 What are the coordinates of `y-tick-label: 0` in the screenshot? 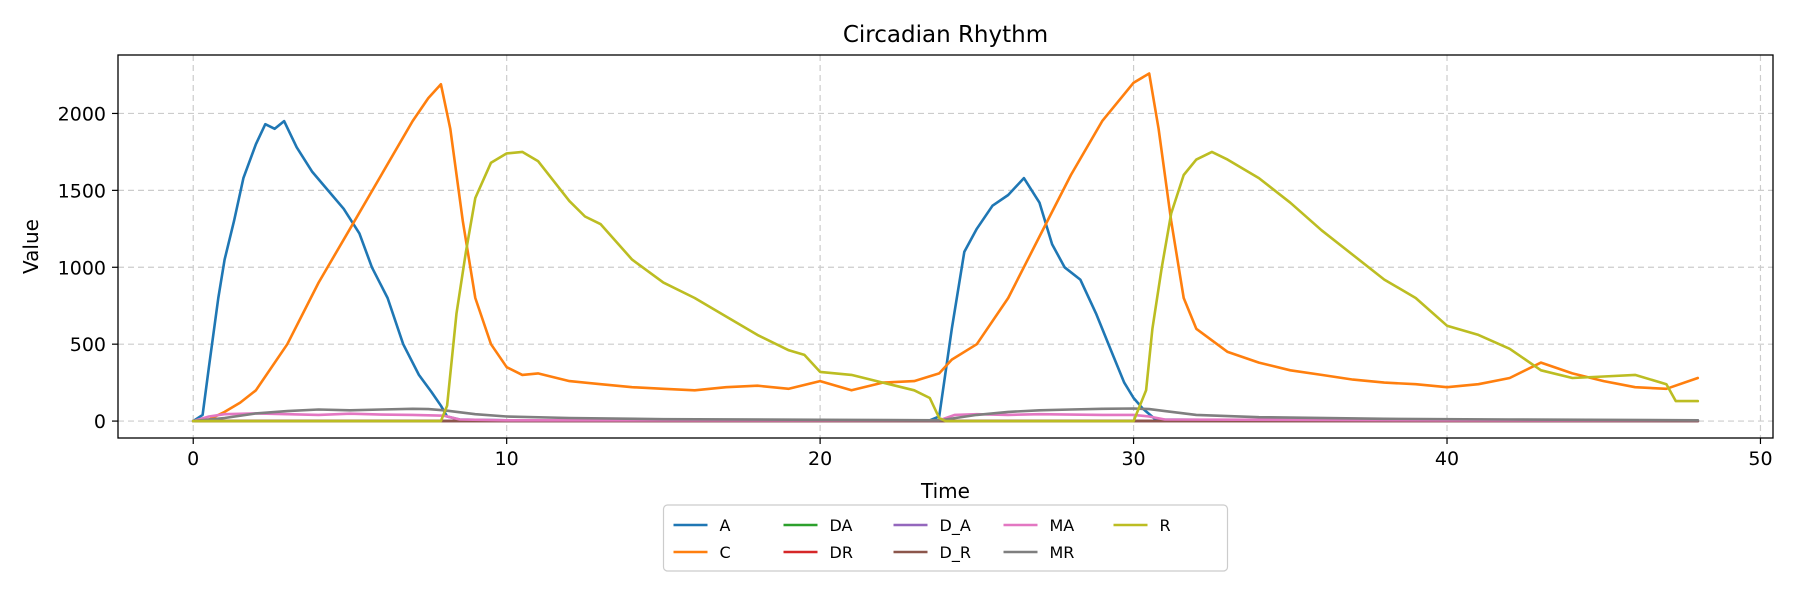 It's located at (100, 422).